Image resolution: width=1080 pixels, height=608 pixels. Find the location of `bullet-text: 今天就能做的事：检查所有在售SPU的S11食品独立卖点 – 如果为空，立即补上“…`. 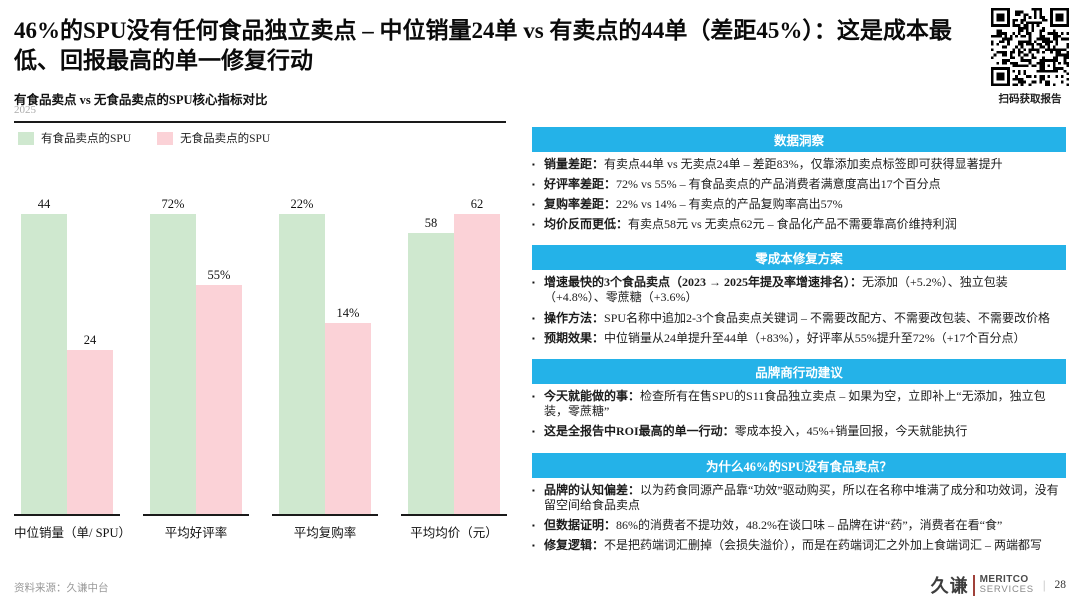

bullet-text: 今天就能做的事：检查所有在售SPU的S11食品独立卖点 – 如果为空，立即补上“… is located at coordinates (795, 403).